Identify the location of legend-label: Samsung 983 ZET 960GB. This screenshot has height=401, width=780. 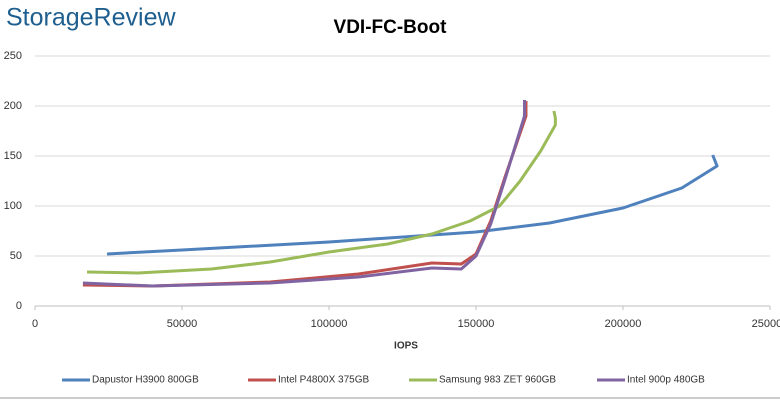
(497, 380).